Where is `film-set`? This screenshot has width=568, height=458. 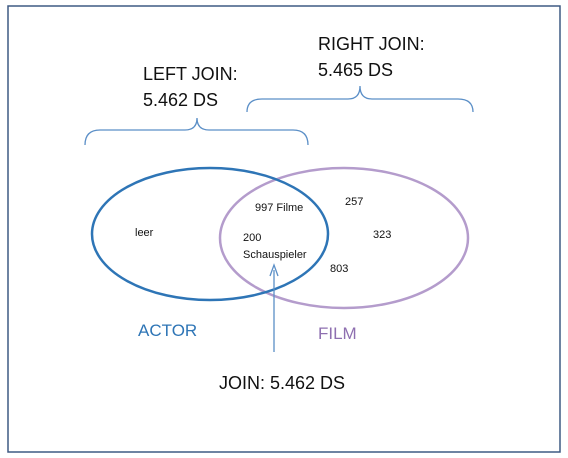
film-set is located at coordinates (344, 238).